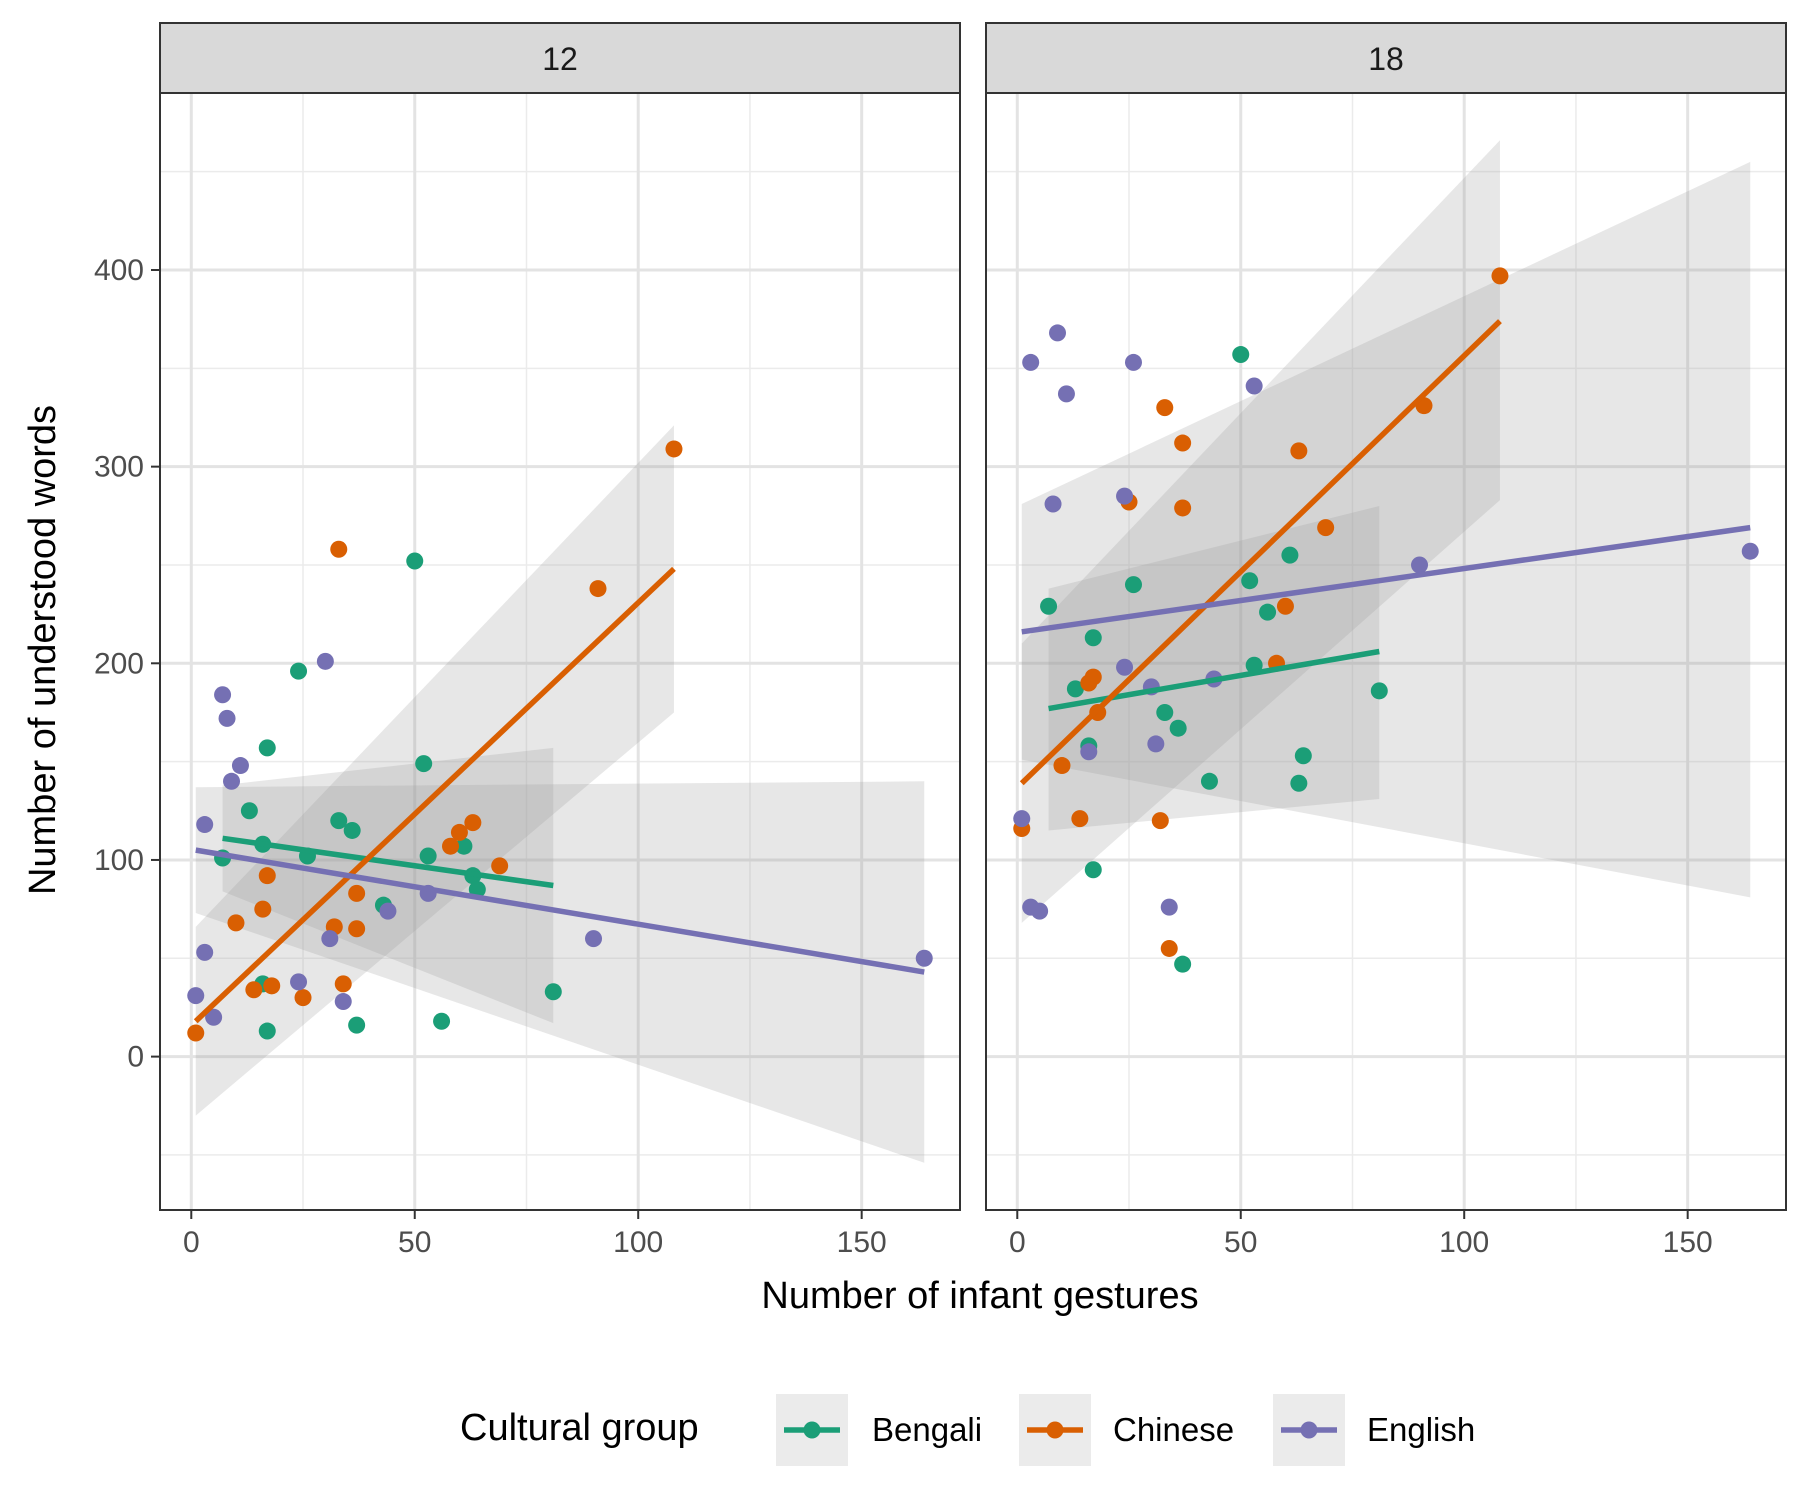 This screenshot has width=1800, height=1500. Describe the element at coordinates (560, 59) in the screenshot. I see `facet-strip-label: 12` at that location.